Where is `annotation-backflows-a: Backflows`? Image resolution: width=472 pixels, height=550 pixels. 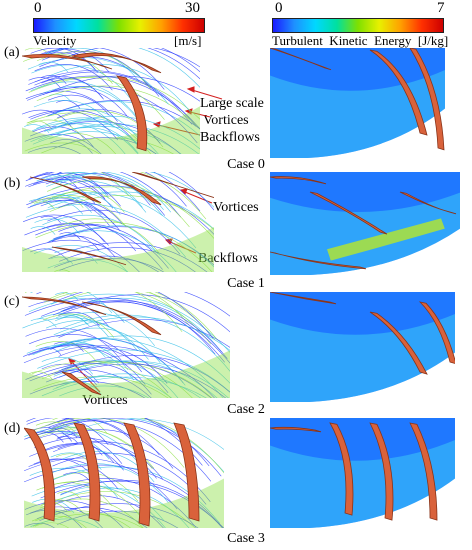
annotation-backflows-a: Backflows is located at coordinates (230, 137).